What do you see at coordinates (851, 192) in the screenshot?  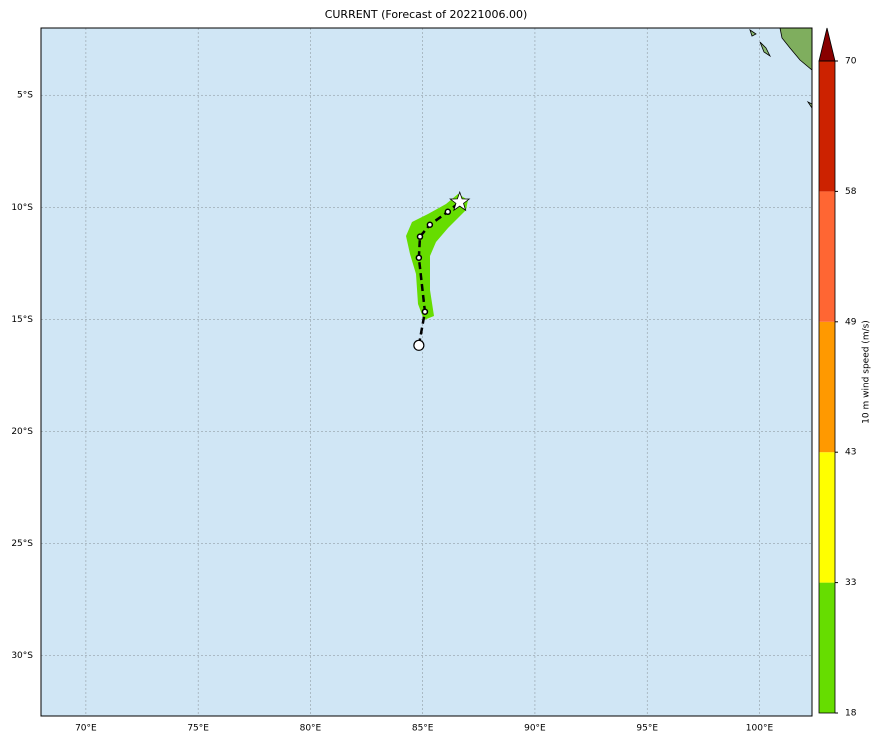 I see `colorbar-tick-label: 58` at bounding box center [851, 192].